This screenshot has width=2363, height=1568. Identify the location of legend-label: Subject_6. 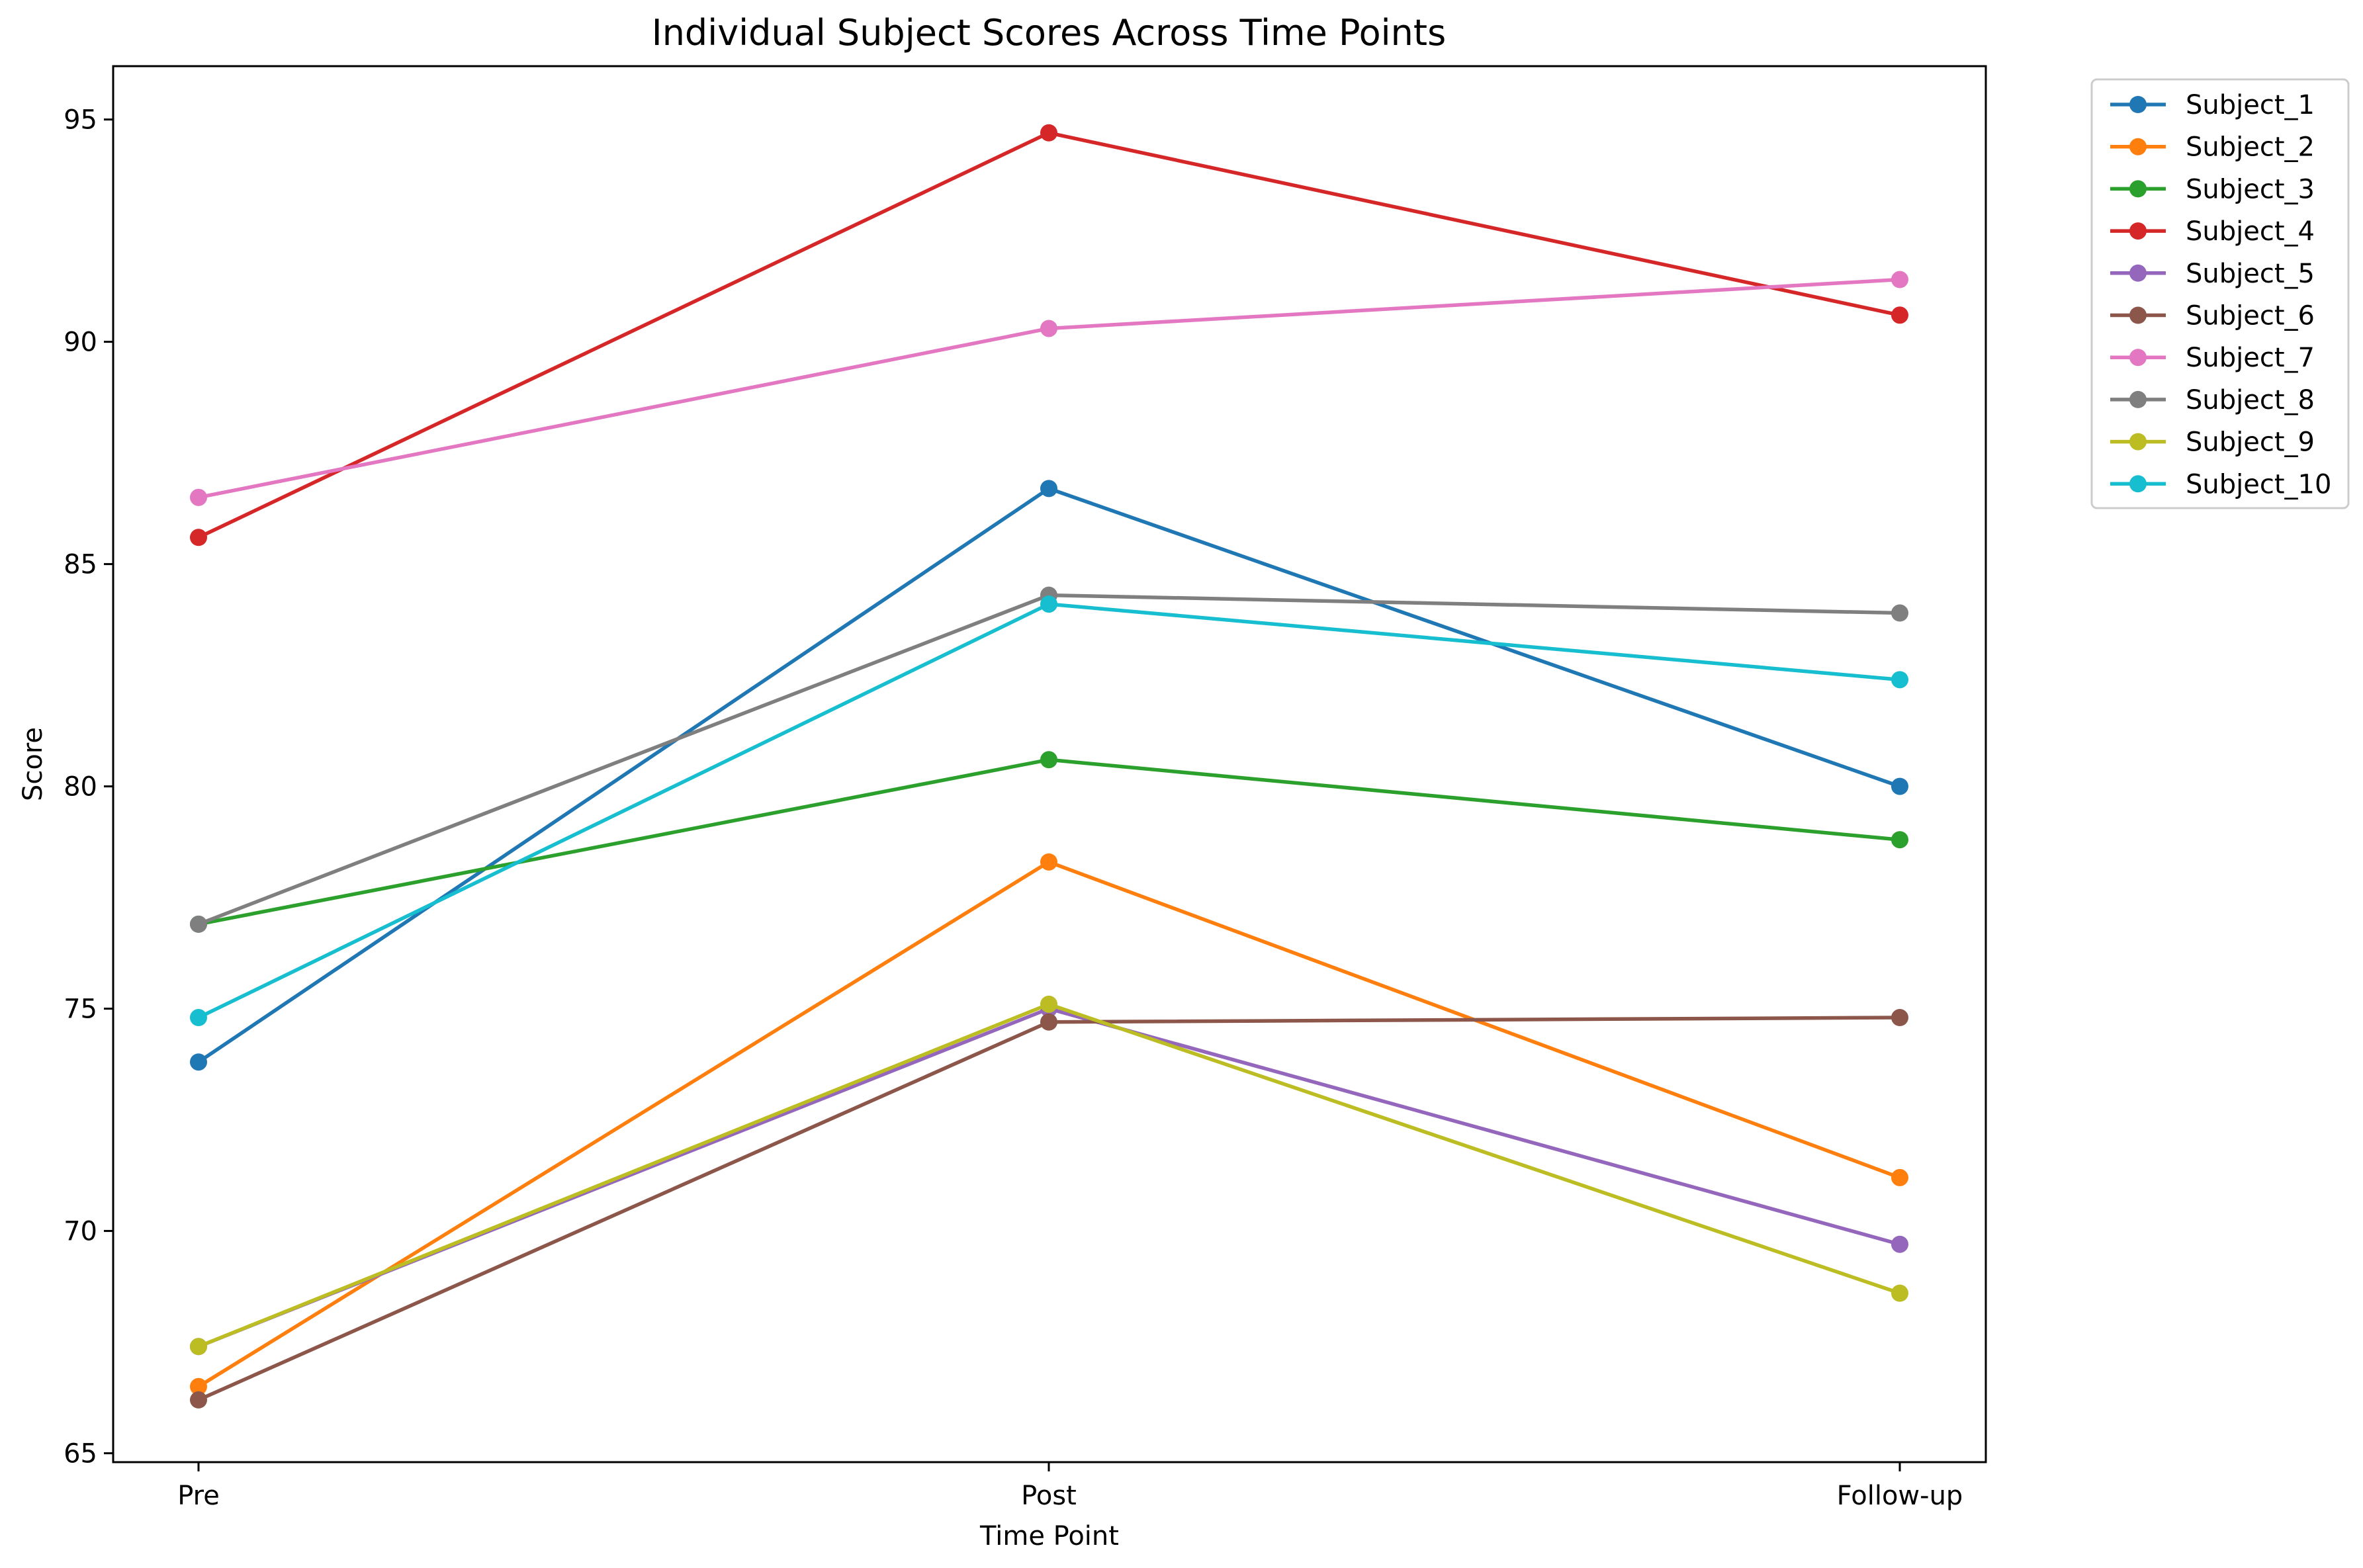
(2250, 316).